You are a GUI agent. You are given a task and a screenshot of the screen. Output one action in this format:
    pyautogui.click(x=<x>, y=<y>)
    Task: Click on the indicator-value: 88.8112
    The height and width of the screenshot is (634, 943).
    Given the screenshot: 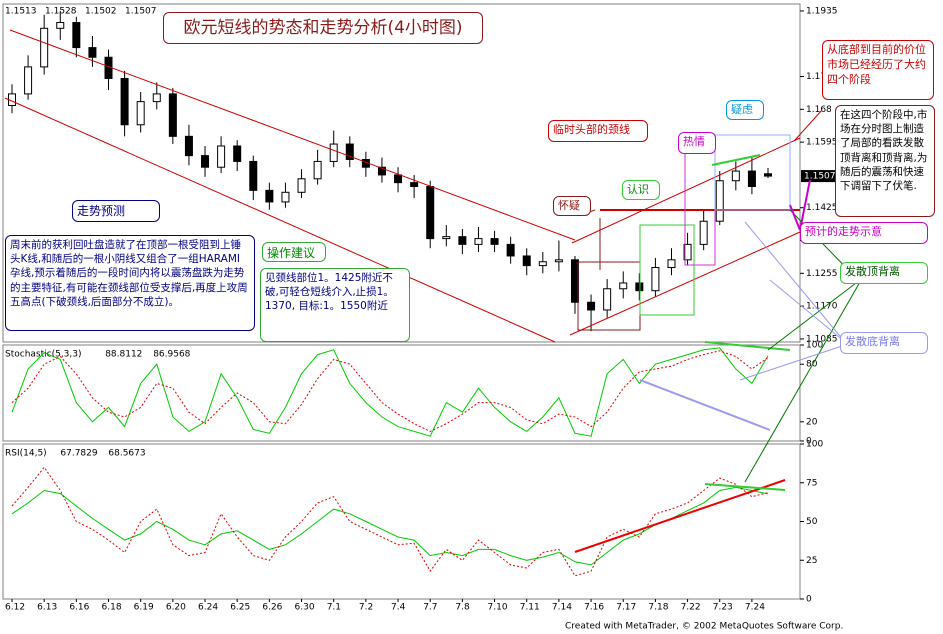 What is the action you would take?
    pyautogui.click(x=123, y=355)
    